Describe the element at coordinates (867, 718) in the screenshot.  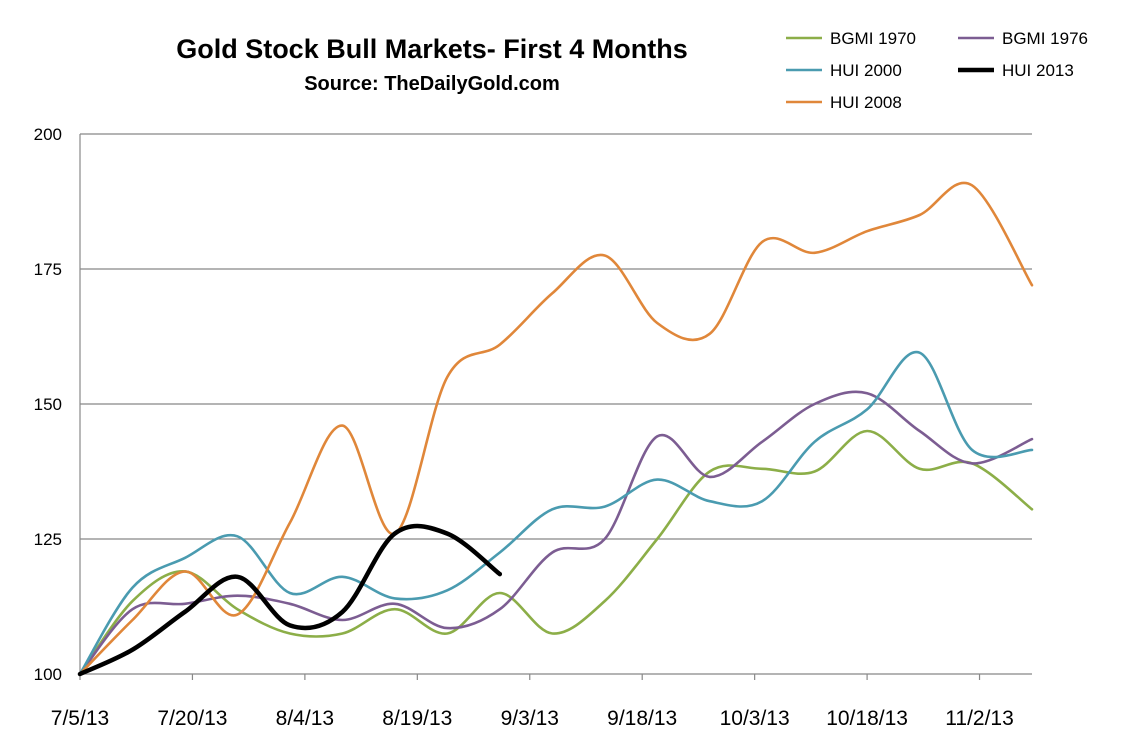
I see `x-tick-label: 10/18/13` at that location.